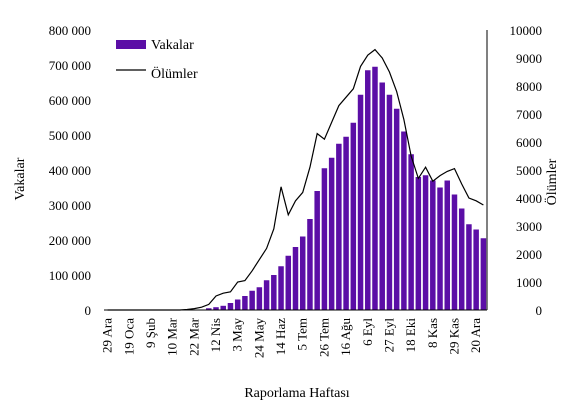  What do you see at coordinates (70, 275) in the screenshot?
I see `left-tick-label: 100 000` at bounding box center [70, 275].